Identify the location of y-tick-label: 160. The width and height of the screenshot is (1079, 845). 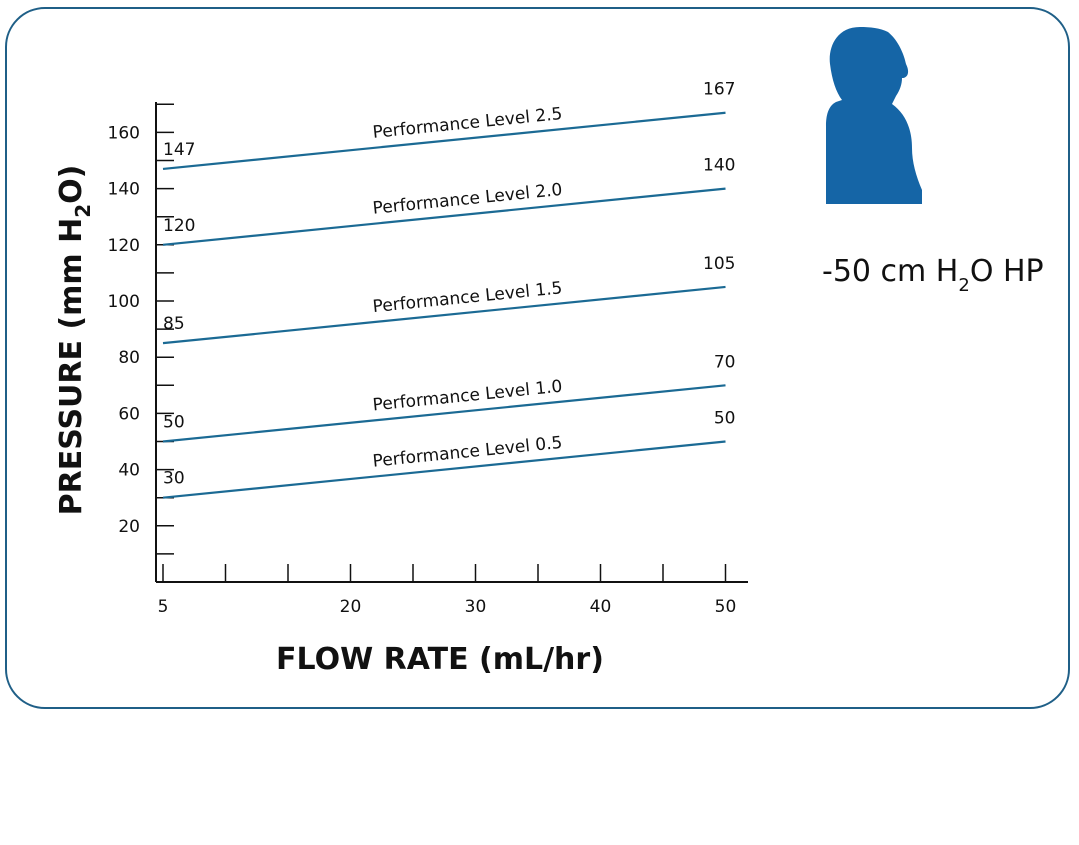
(124, 133).